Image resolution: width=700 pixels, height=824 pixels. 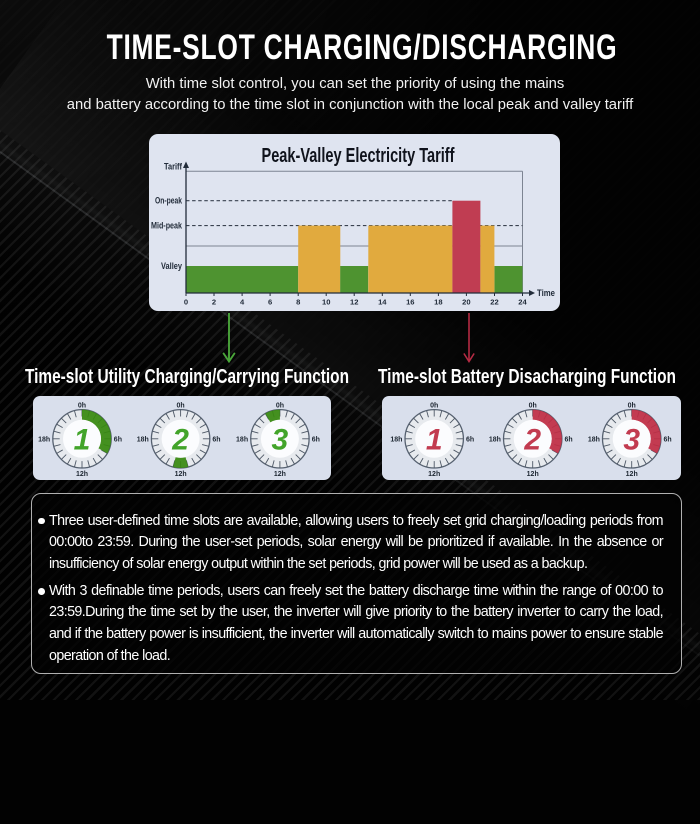 What do you see at coordinates (410, 302) in the screenshot?
I see `svg-text: 16` at bounding box center [410, 302].